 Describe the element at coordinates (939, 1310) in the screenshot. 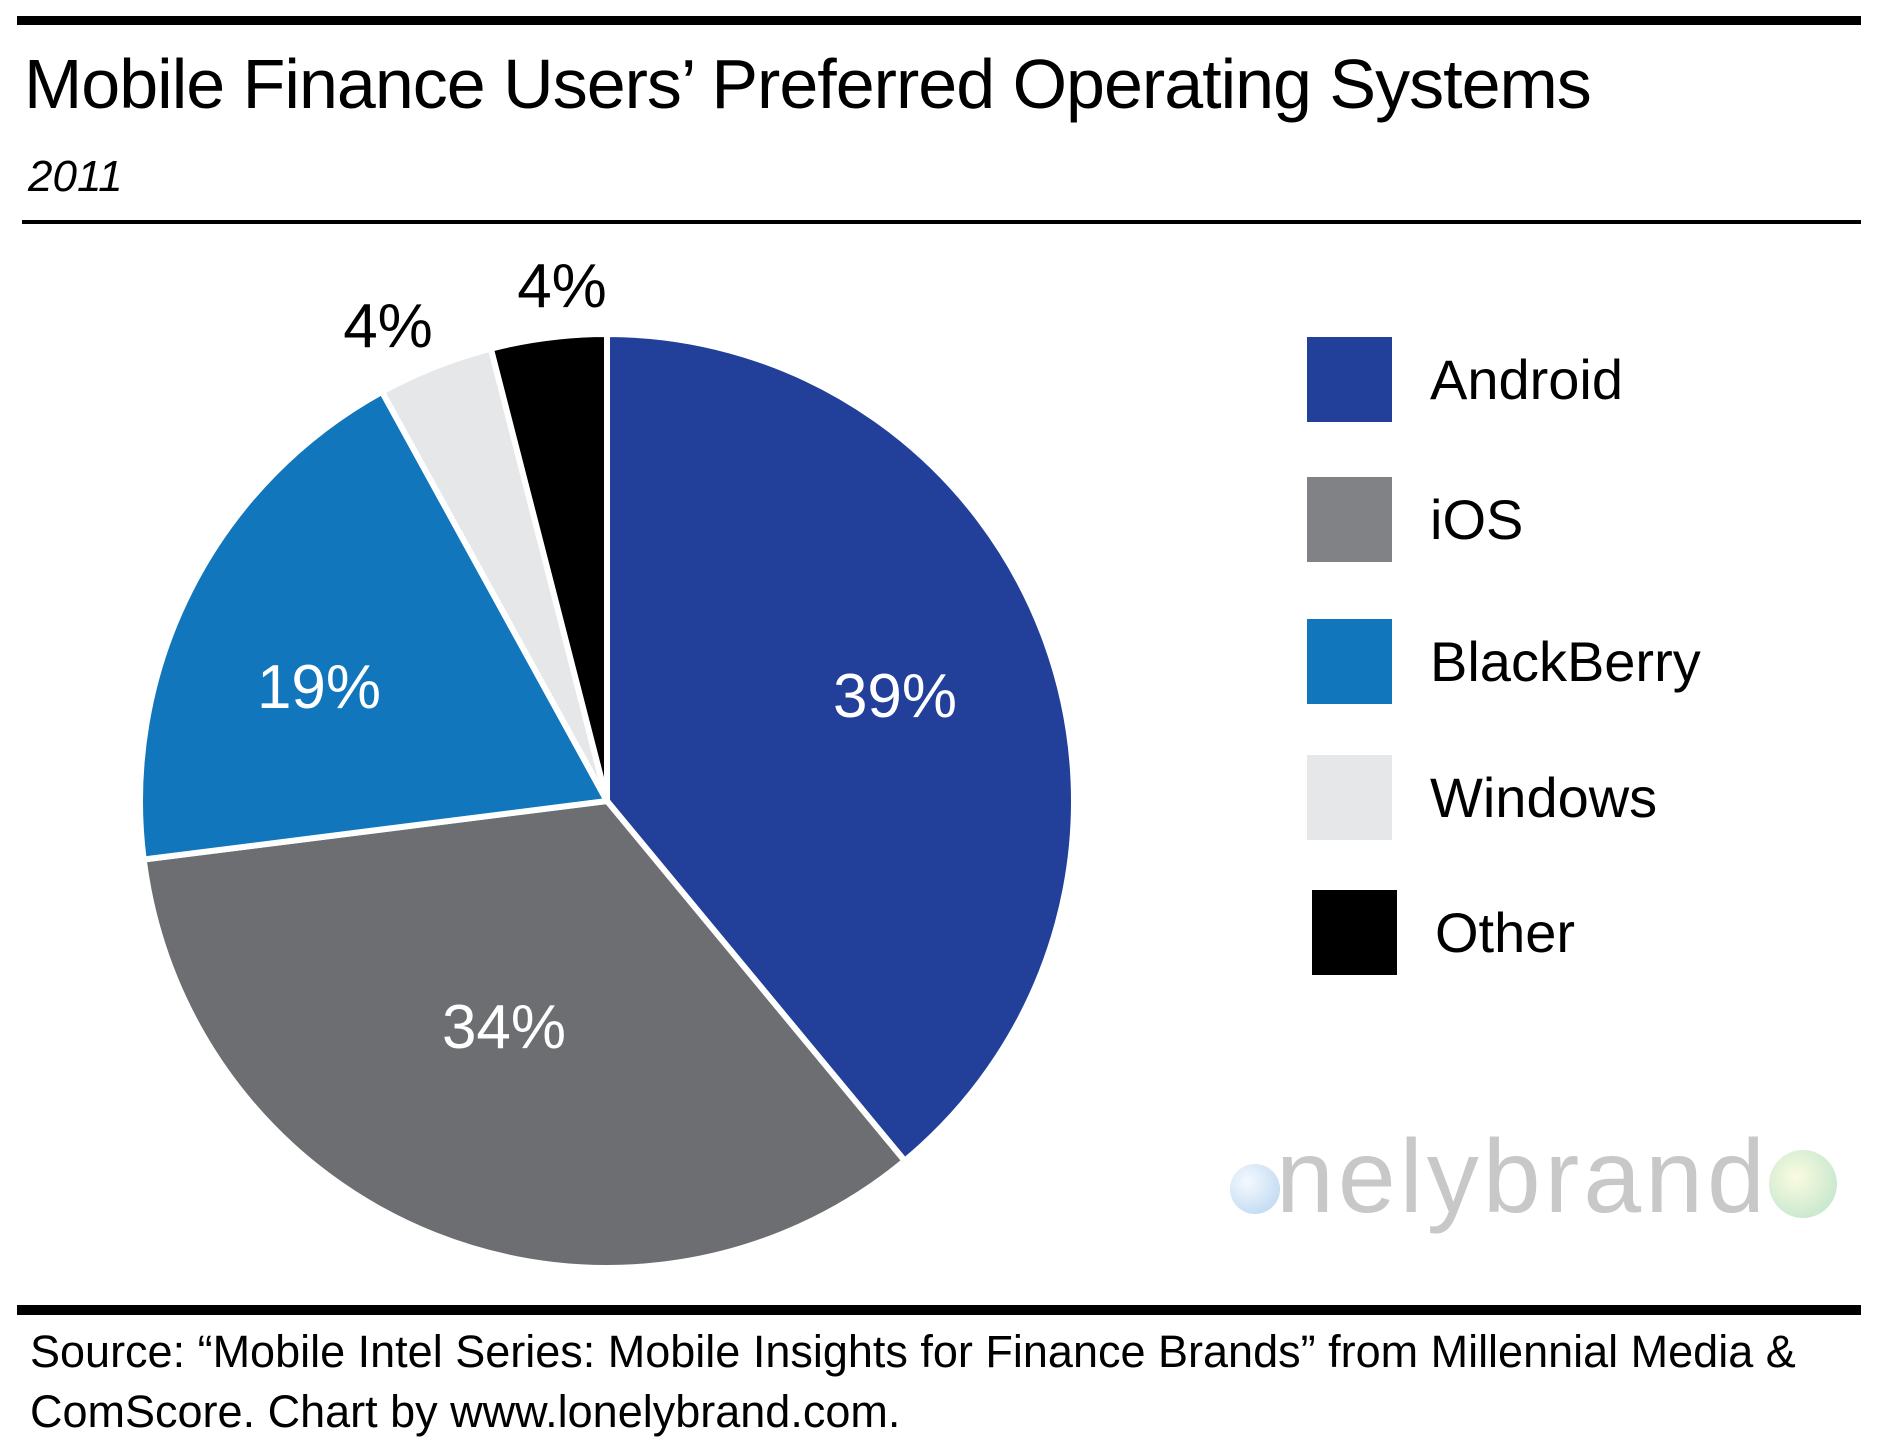

I see `footer-rule` at that location.